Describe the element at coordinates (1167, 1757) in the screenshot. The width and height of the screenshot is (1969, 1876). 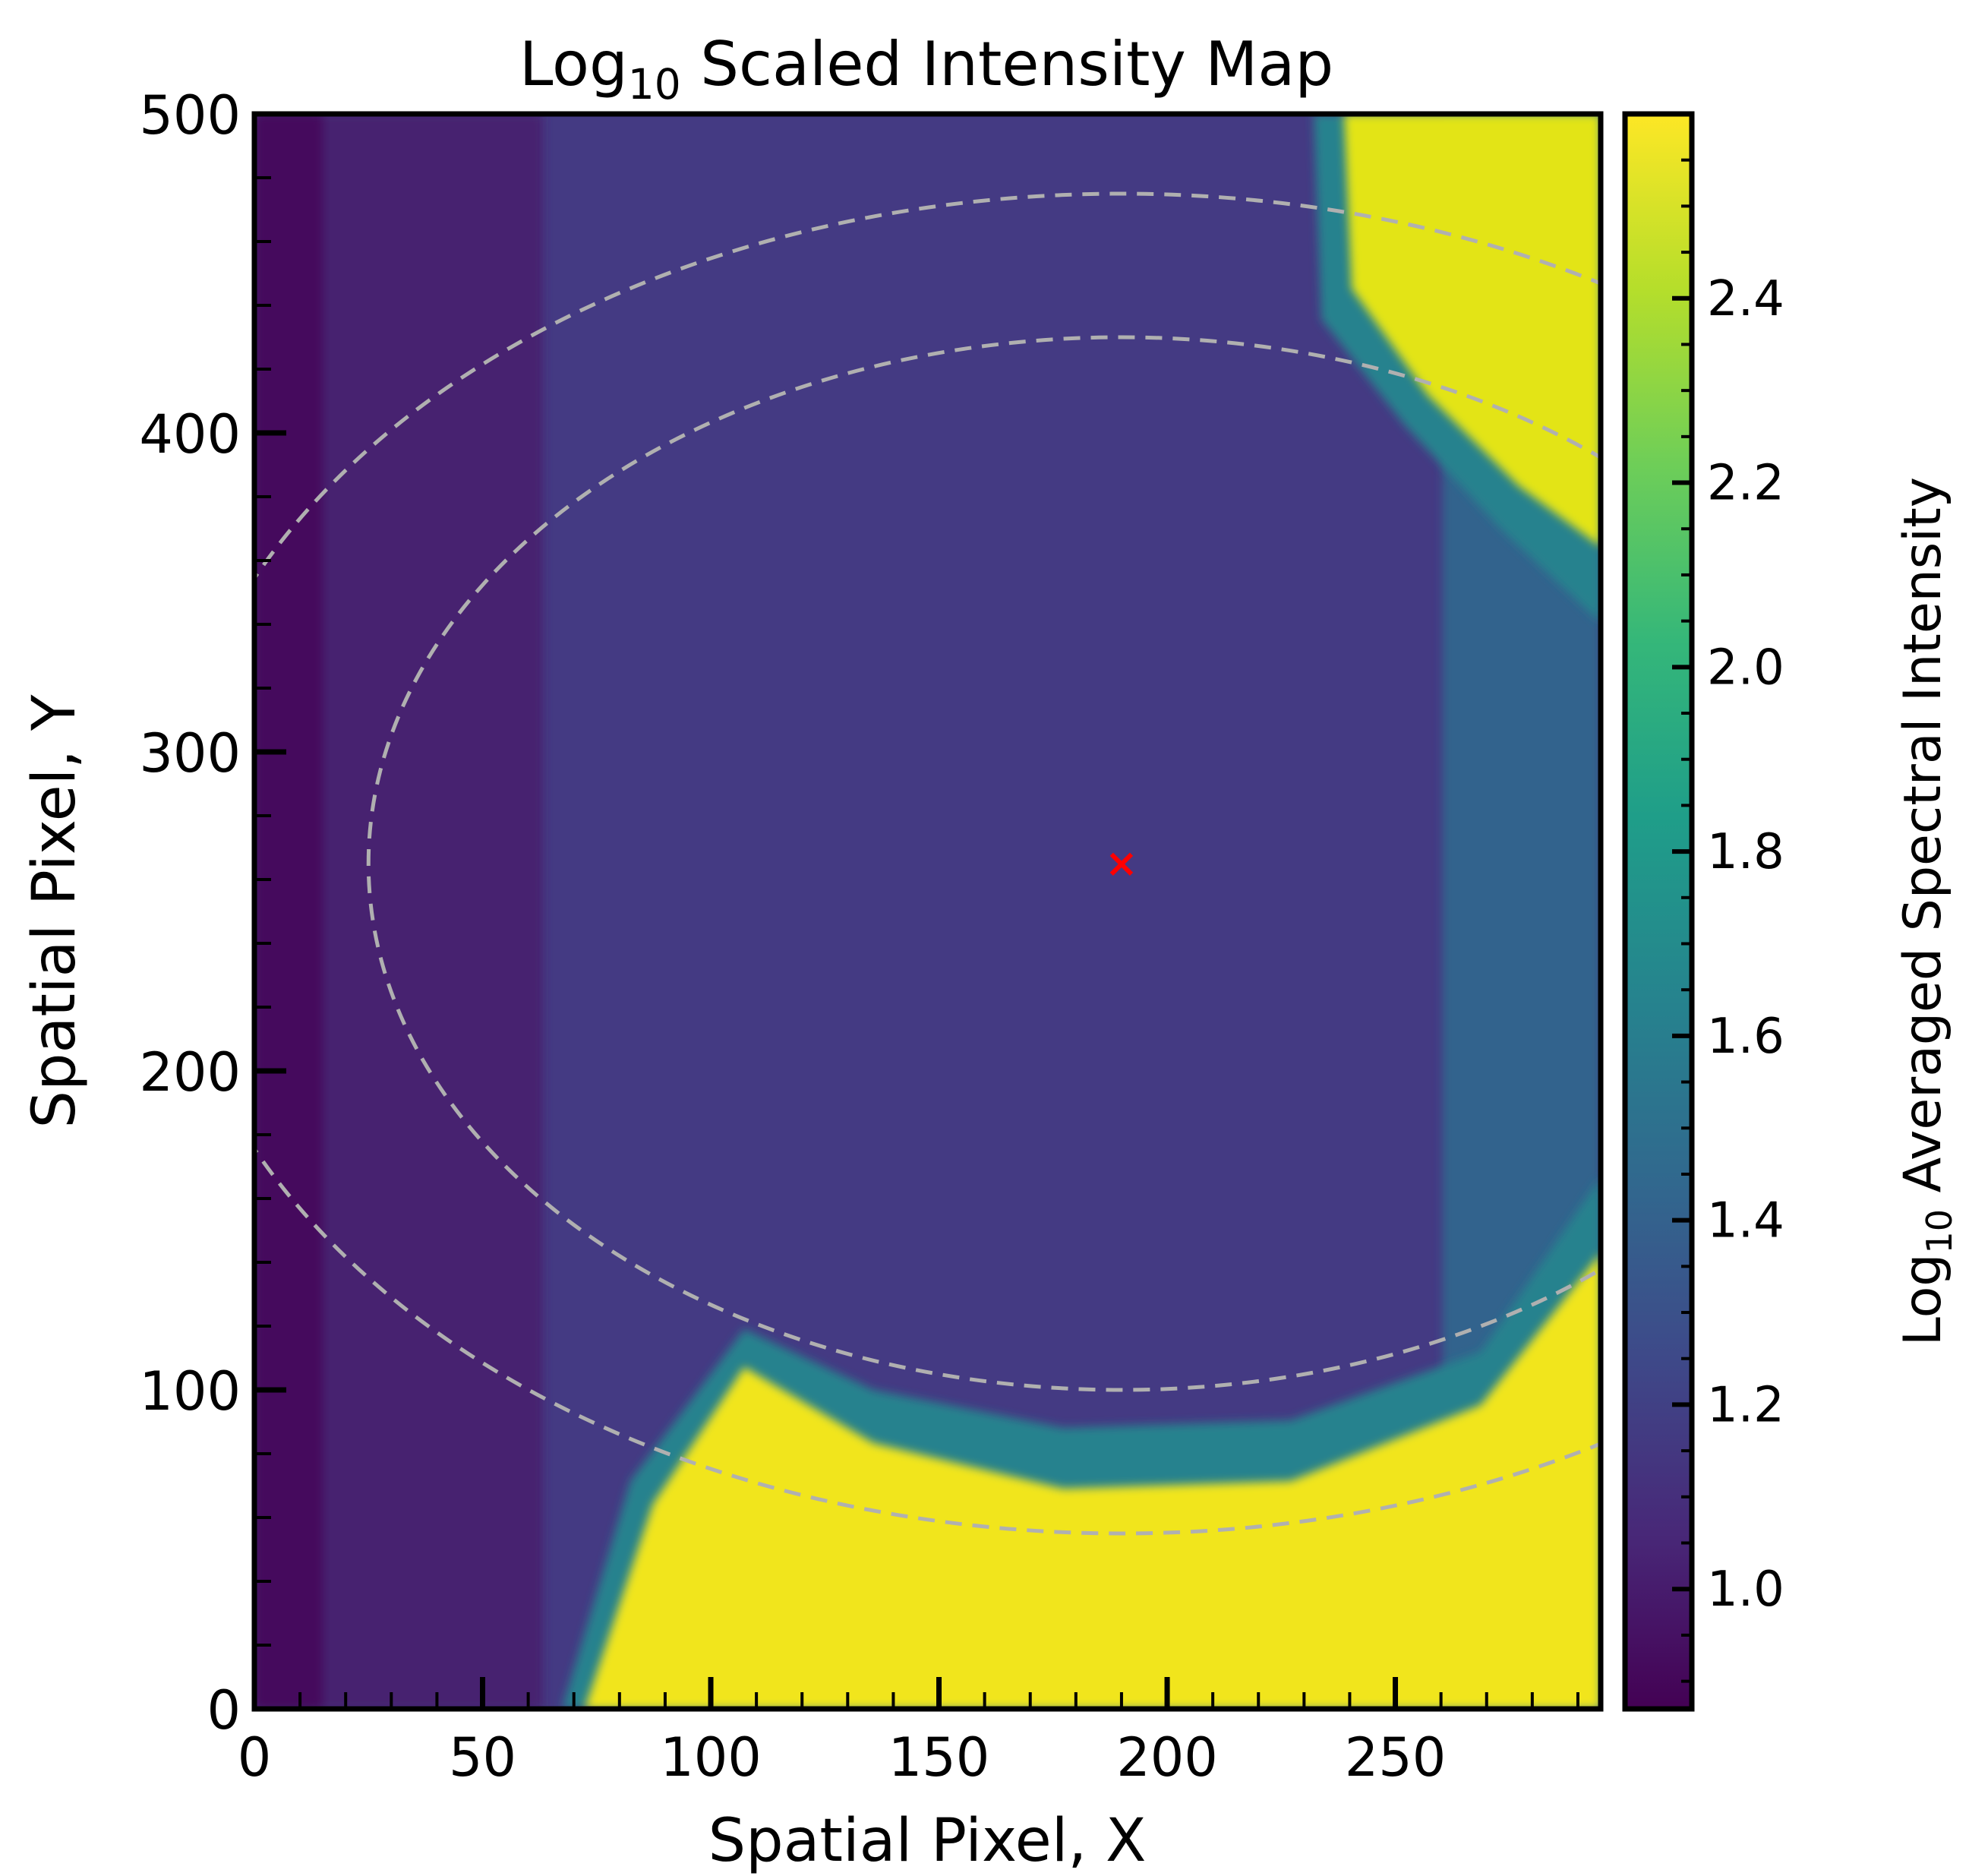
I see `x-tick-label: 200` at that location.